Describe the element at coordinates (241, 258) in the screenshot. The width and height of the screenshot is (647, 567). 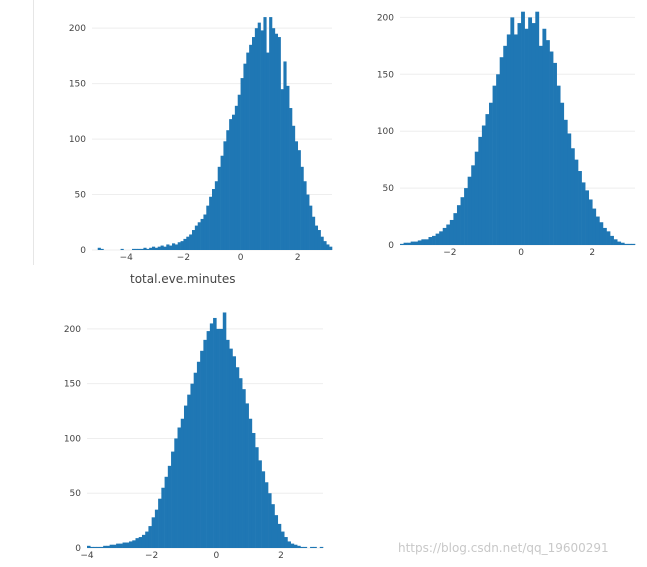
I see `x-tick-label: 0` at that location.